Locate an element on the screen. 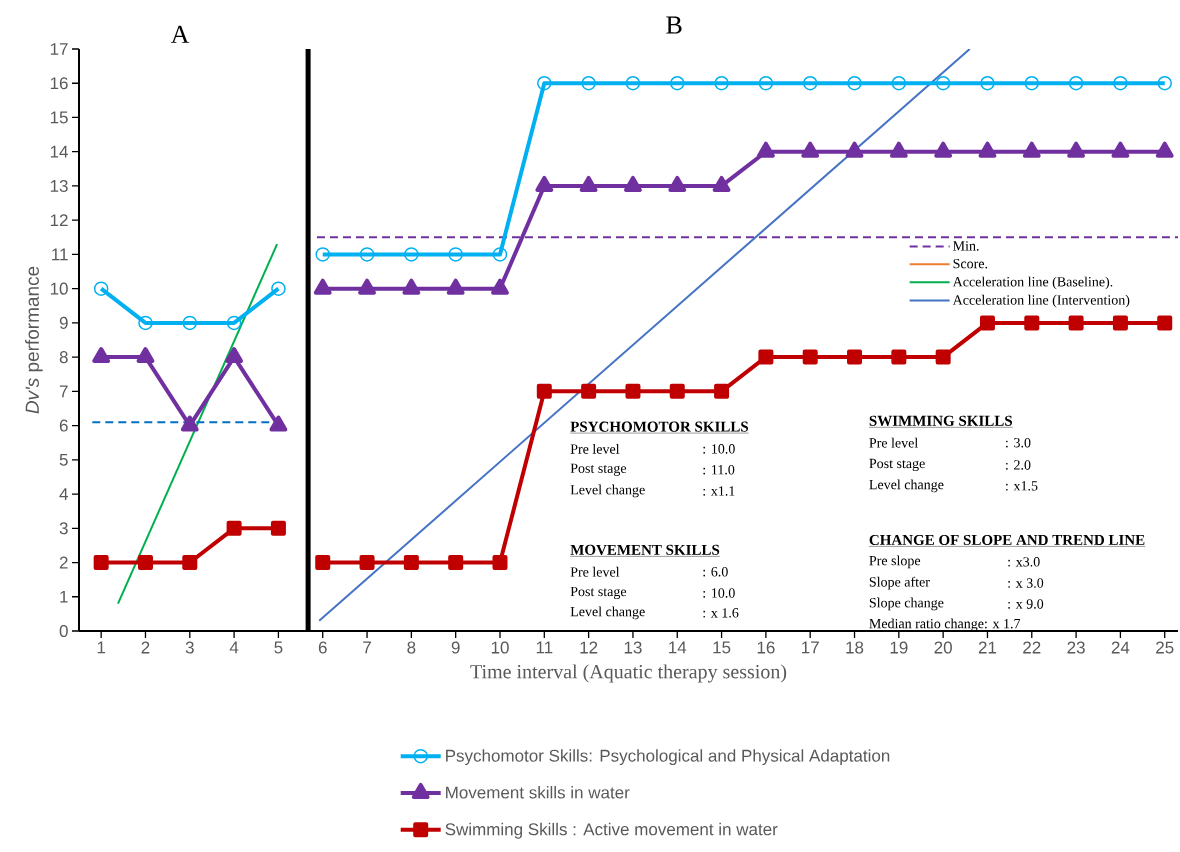 The image size is (1180, 852). annotation: Slope change is located at coordinates (906, 604).